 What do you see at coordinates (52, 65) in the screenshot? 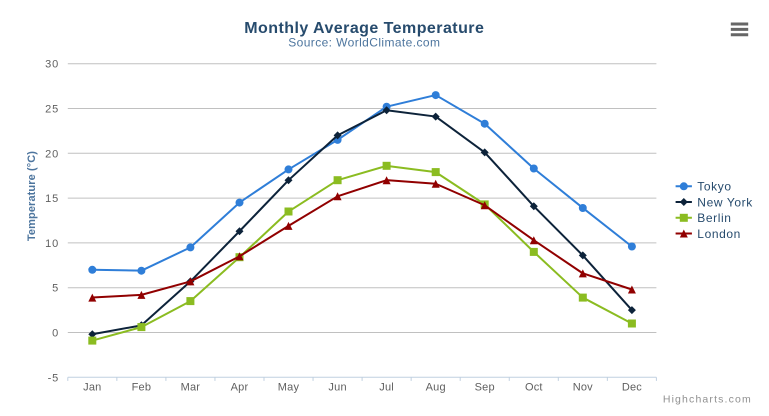
I see `svg-text: 30` at bounding box center [52, 65].